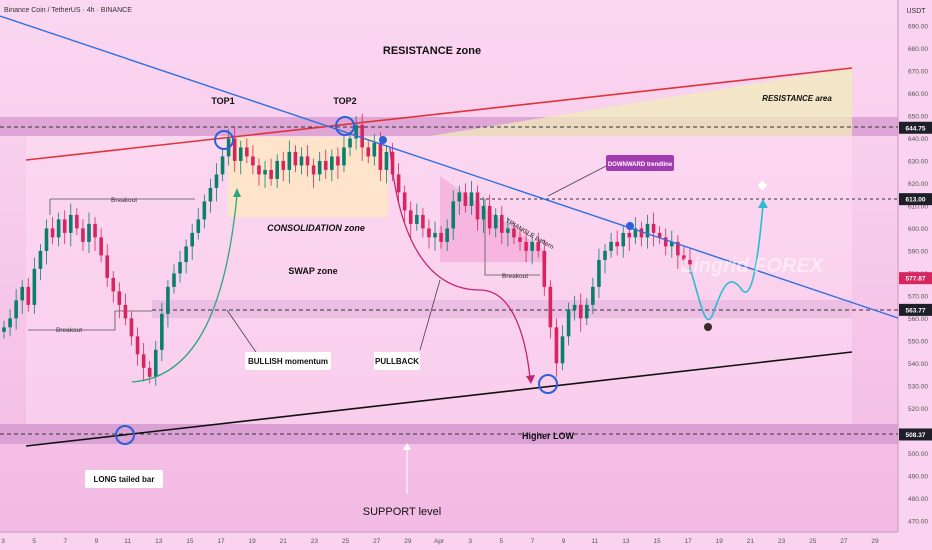 The width and height of the screenshot is (932, 550). What do you see at coordinates (288, 361) in the screenshot?
I see `bullish-momentum-label: BULLISH momentum` at bounding box center [288, 361].